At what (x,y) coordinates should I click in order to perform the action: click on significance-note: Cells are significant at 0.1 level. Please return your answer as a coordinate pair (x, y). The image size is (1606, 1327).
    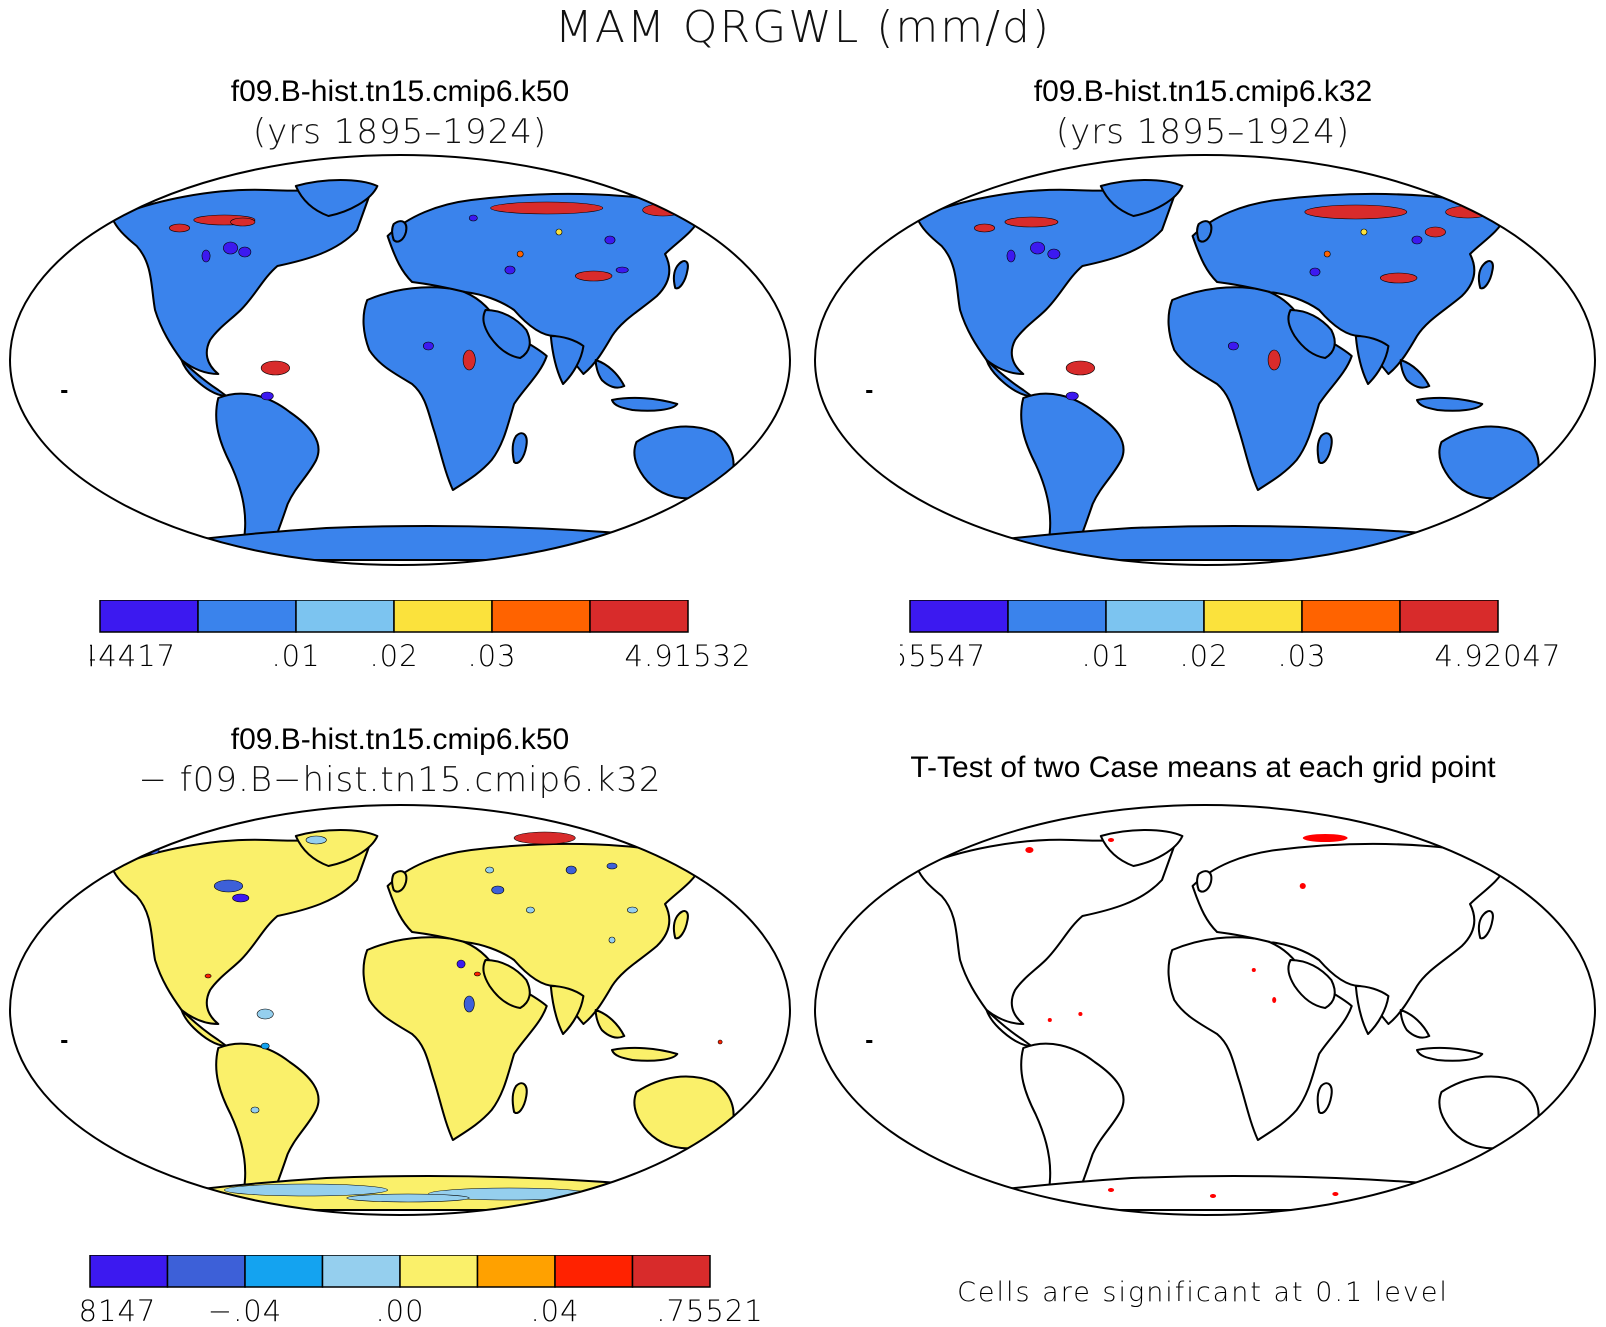
    Looking at the image, I should click on (1203, 1292).